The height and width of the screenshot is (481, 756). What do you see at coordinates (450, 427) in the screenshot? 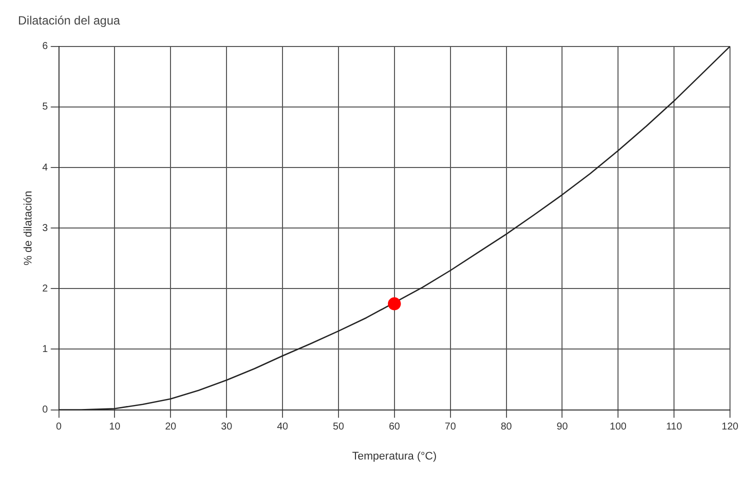
I see `x-tick-label: 70` at bounding box center [450, 427].